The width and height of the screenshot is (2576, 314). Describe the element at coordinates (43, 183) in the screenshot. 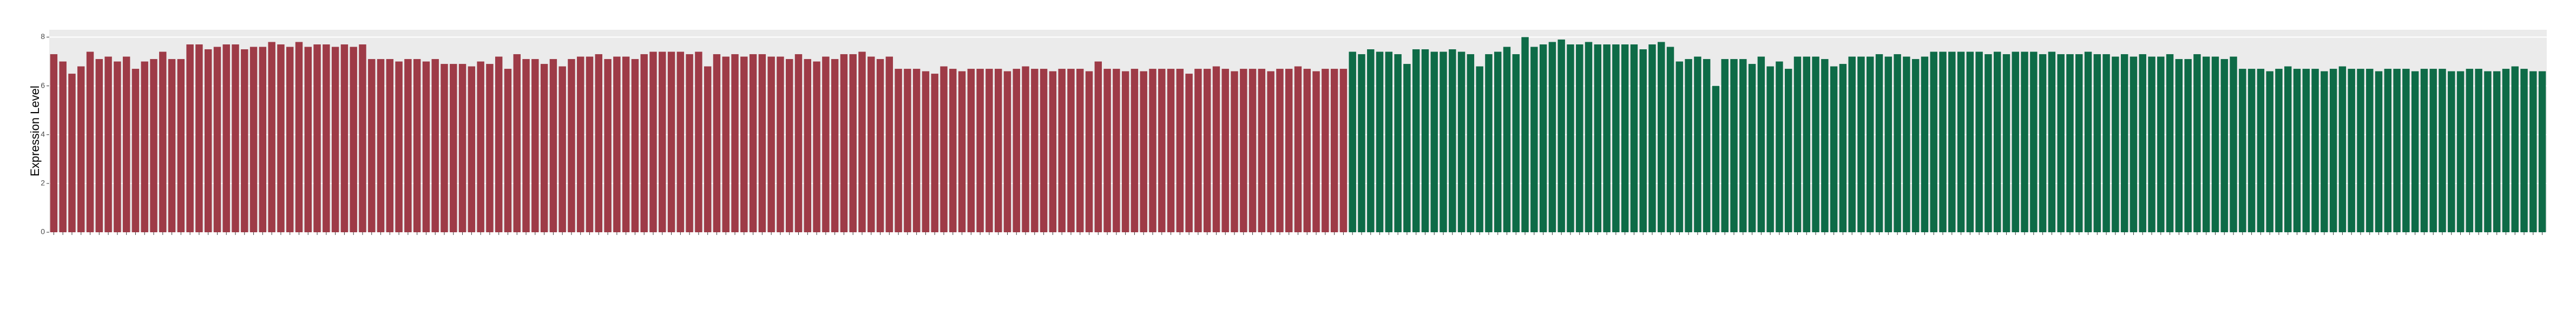

I see `y-tick-label: 2` at that location.